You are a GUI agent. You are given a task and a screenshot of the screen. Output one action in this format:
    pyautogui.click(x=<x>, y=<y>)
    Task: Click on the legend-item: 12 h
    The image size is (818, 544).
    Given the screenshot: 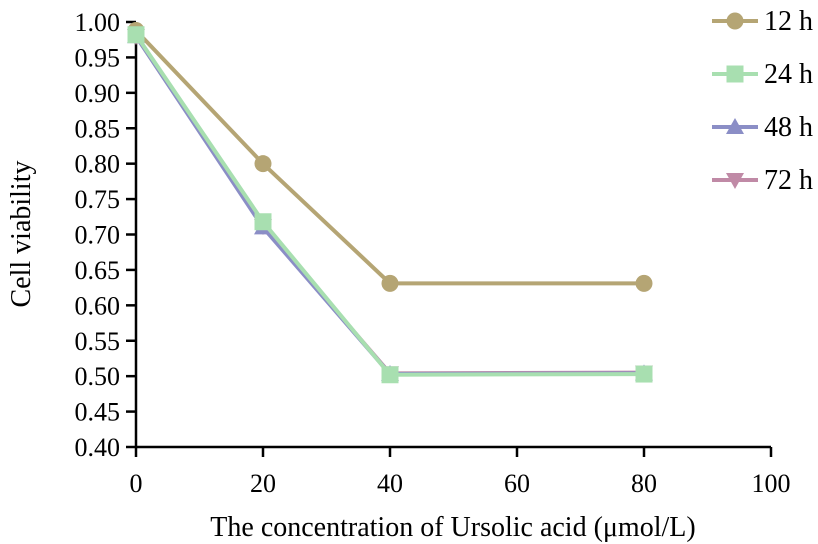 What is the action you would take?
    pyautogui.click(x=762, y=21)
    